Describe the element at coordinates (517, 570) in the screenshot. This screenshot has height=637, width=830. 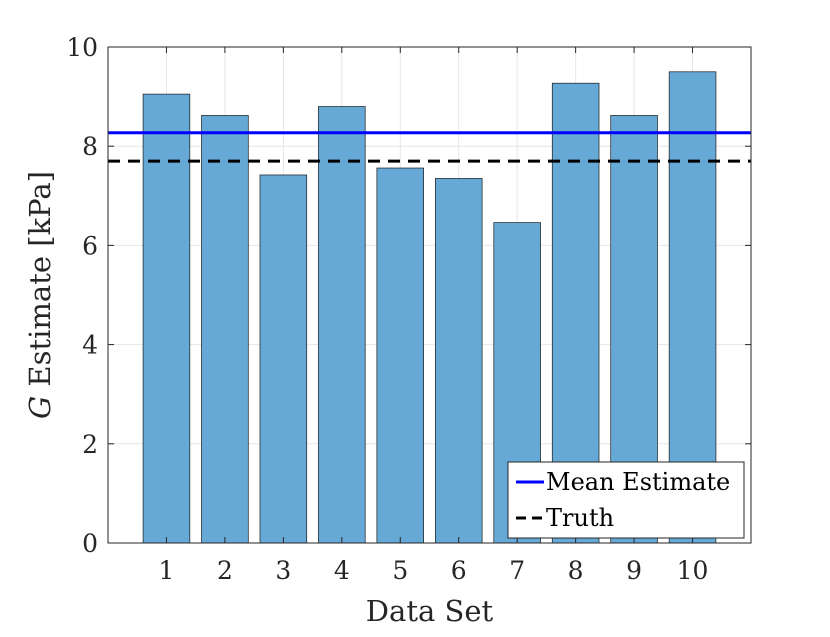
I see `x-tick-label: 7` at that location.